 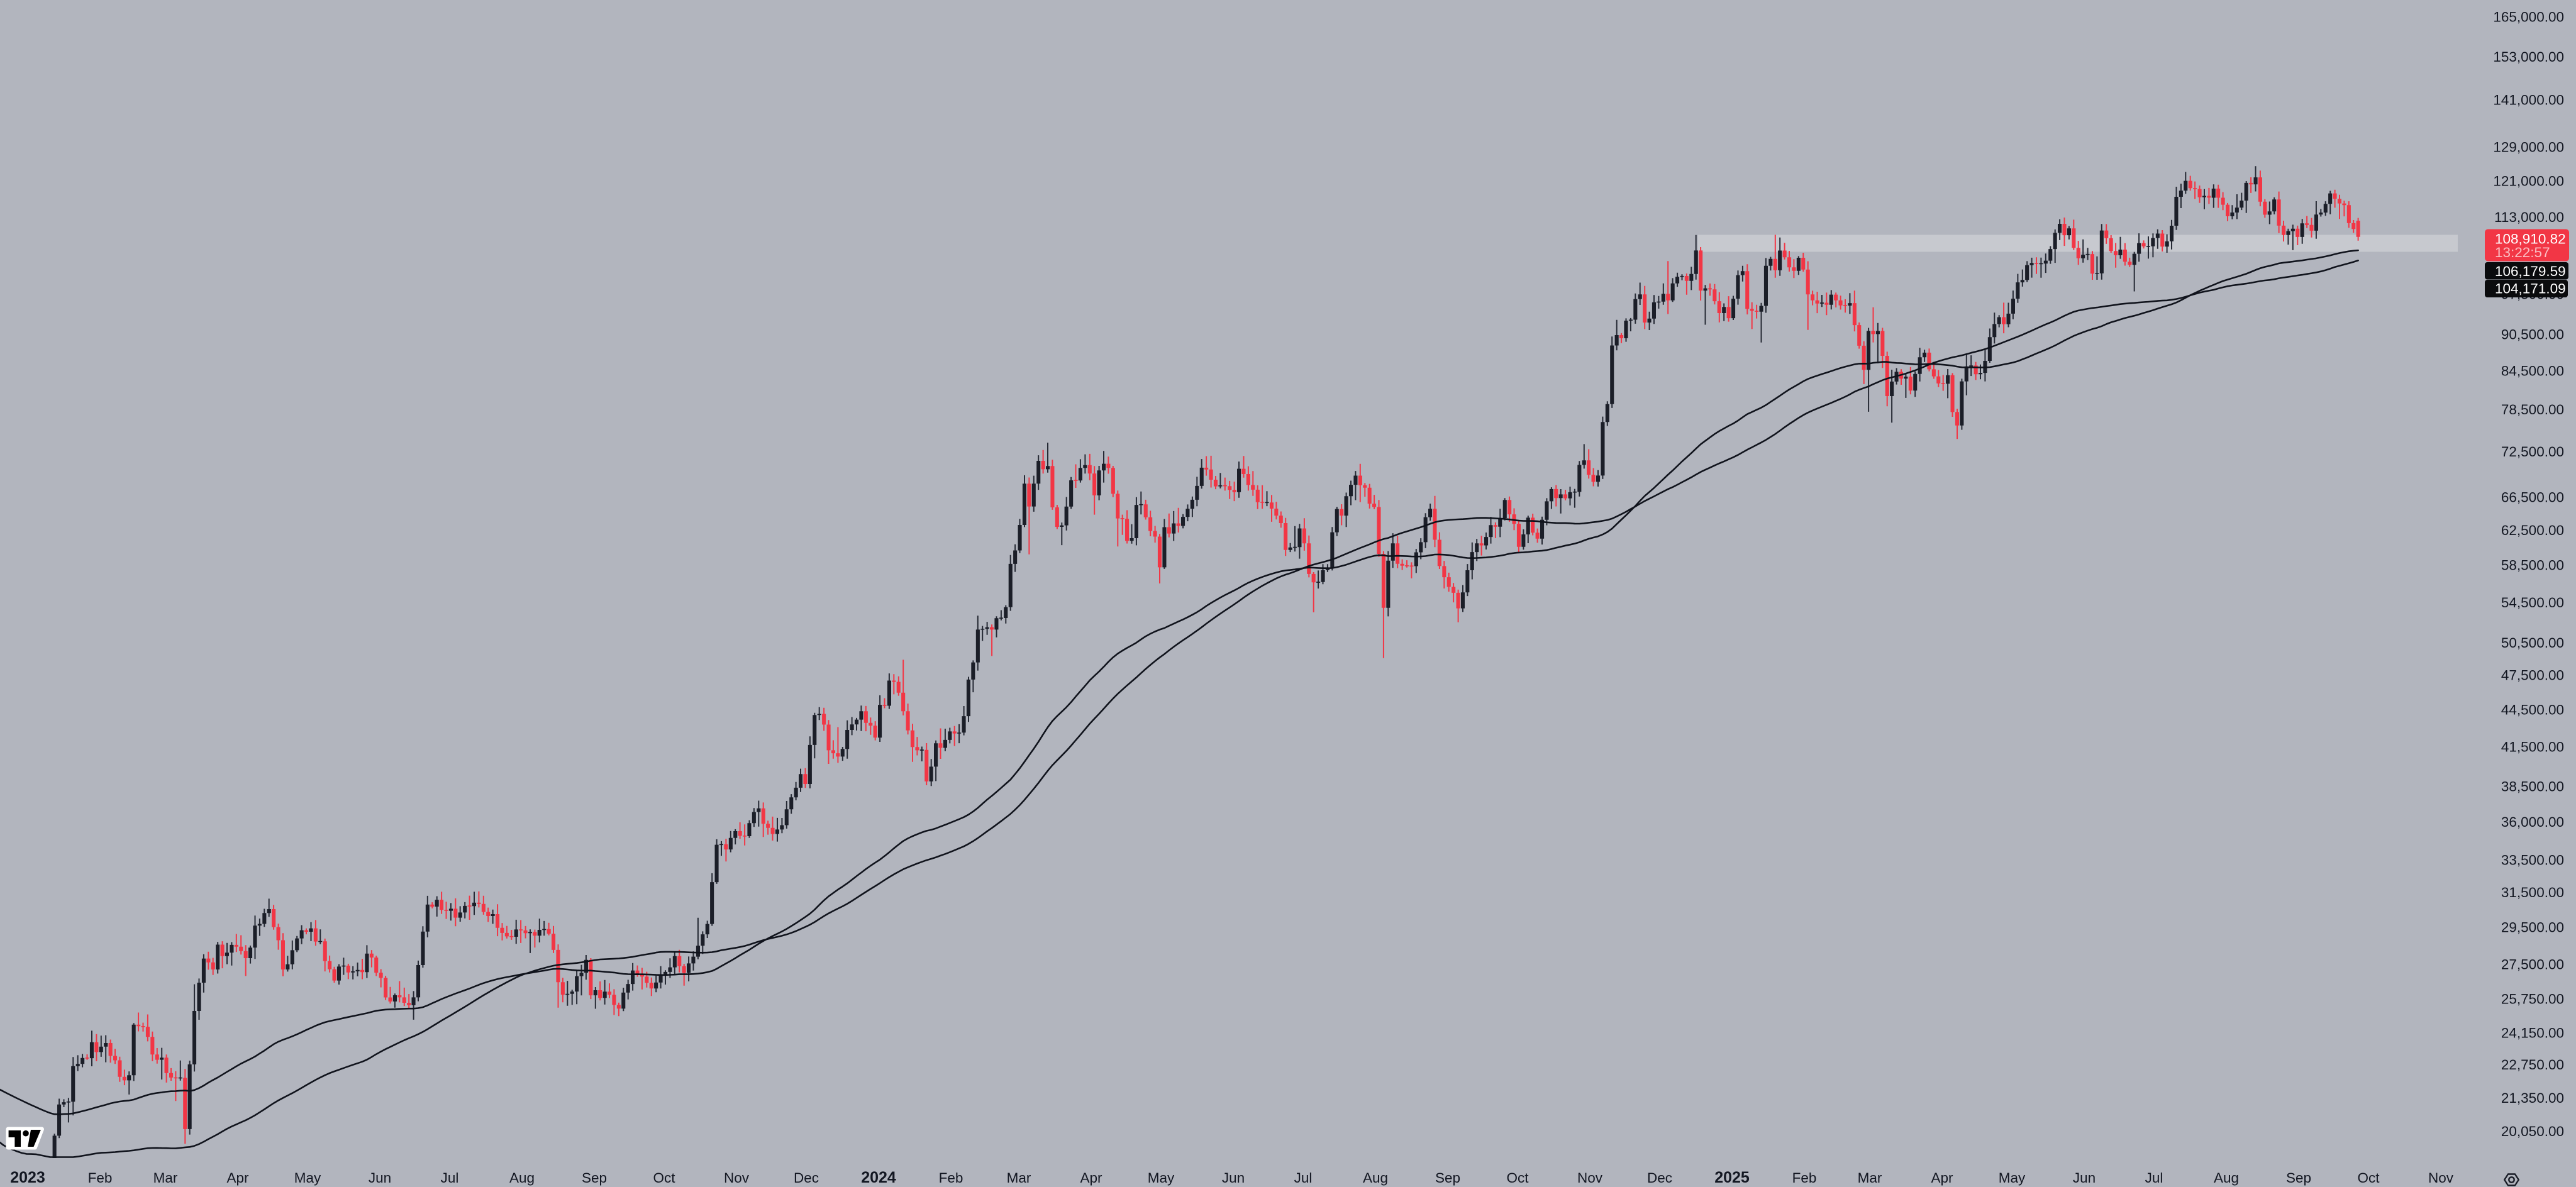 What do you see at coordinates (2532, 452) in the screenshot?
I see `svg-text: 72,500.00` at bounding box center [2532, 452].